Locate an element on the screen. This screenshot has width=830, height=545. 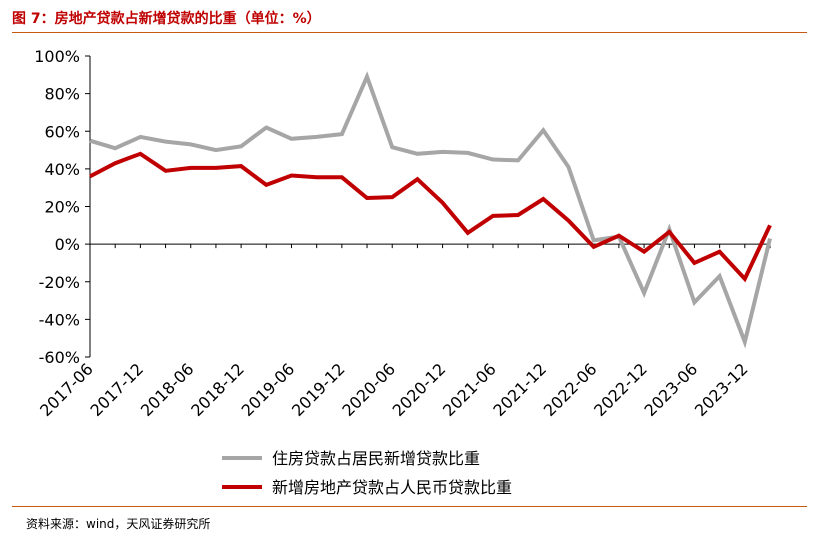
legend-label-1: 住房贷款占居民新增贷款比重 is located at coordinates (376, 458).